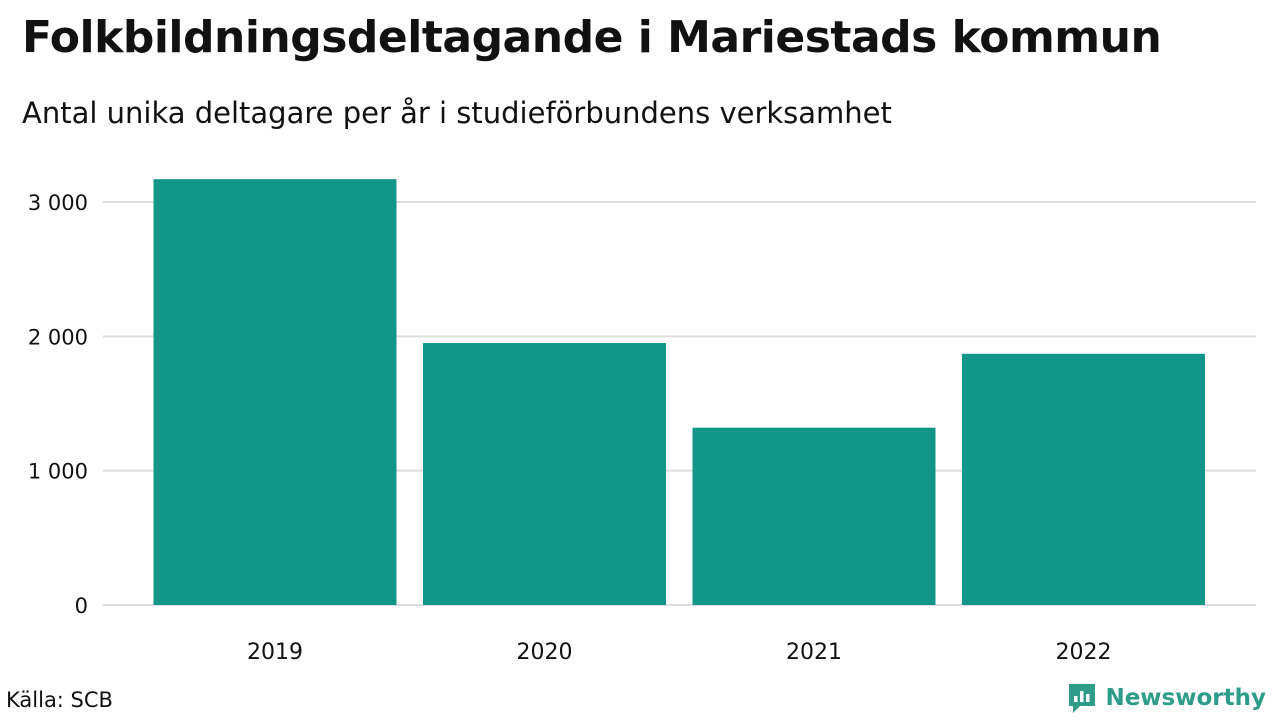  What do you see at coordinates (814, 516) in the screenshot?
I see `bar-2021` at bounding box center [814, 516].